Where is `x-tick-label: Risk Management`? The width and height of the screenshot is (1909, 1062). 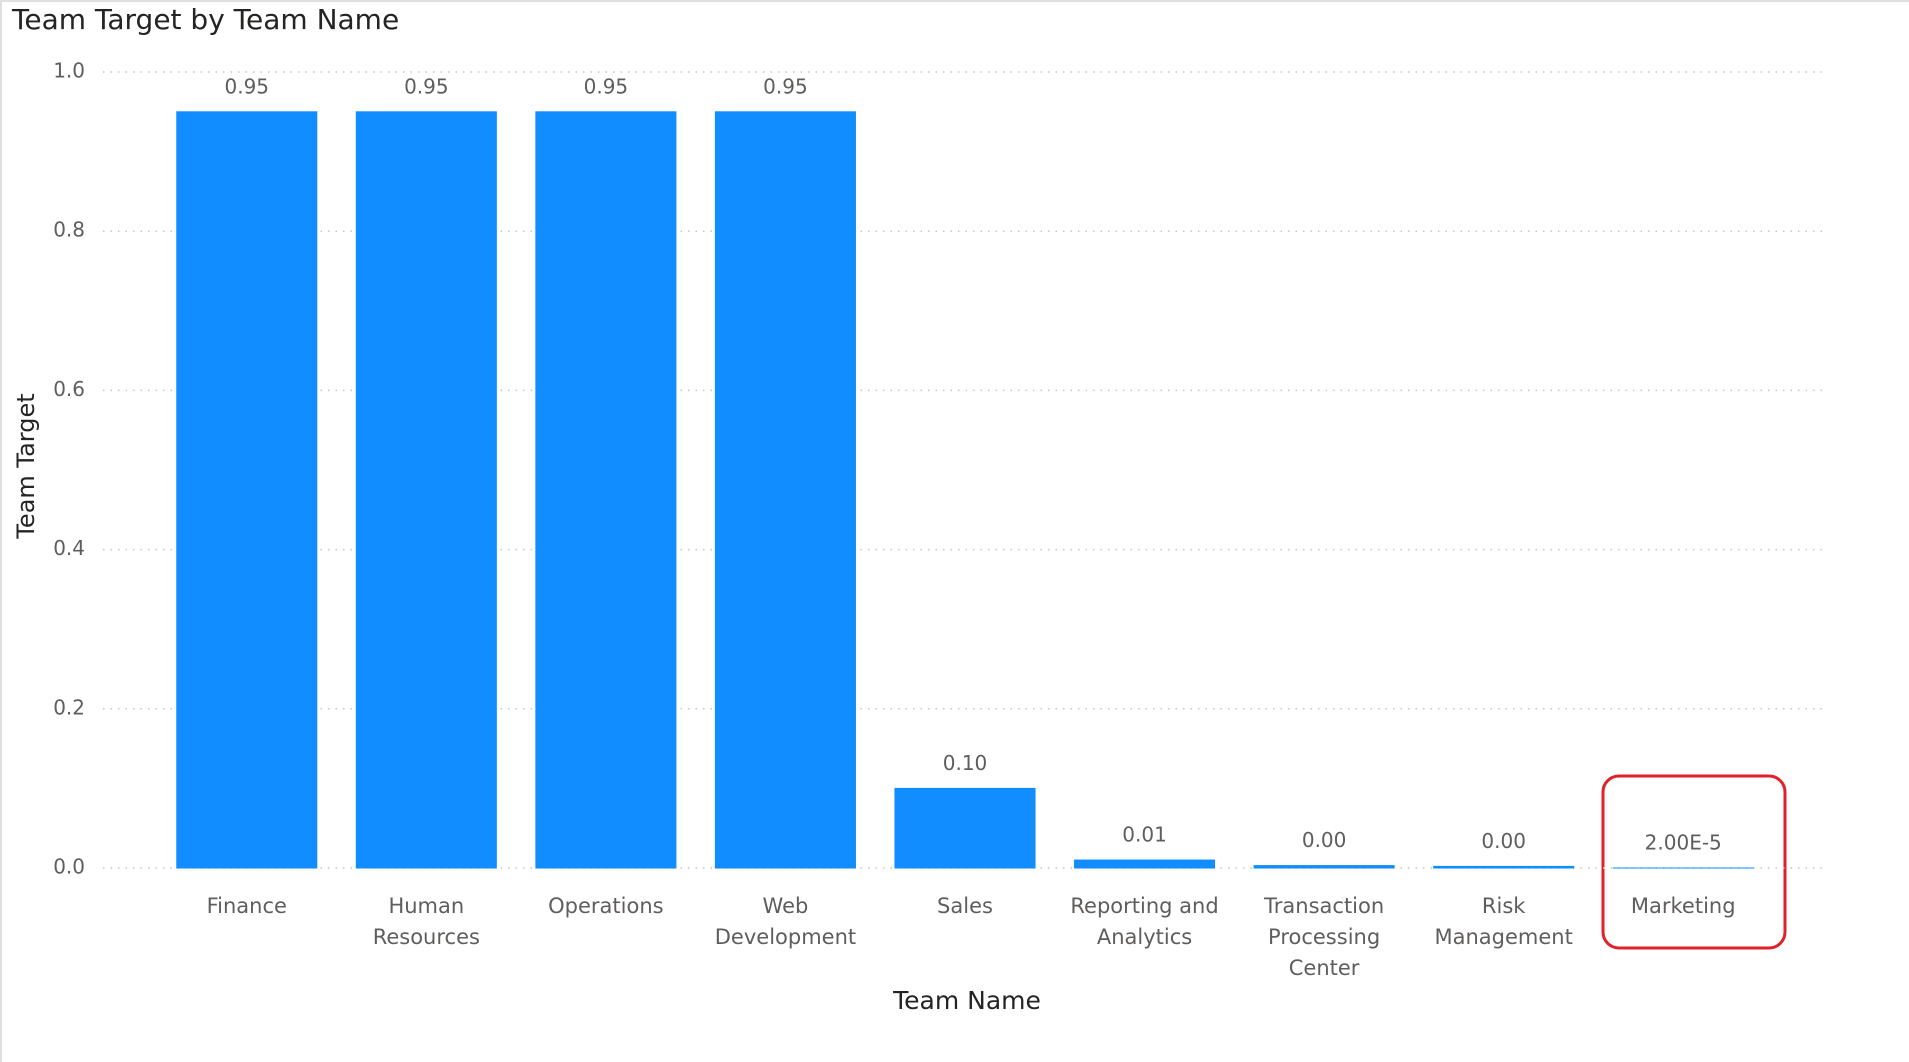
x-tick-label: Risk Management is located at coordinates (1503, 921).